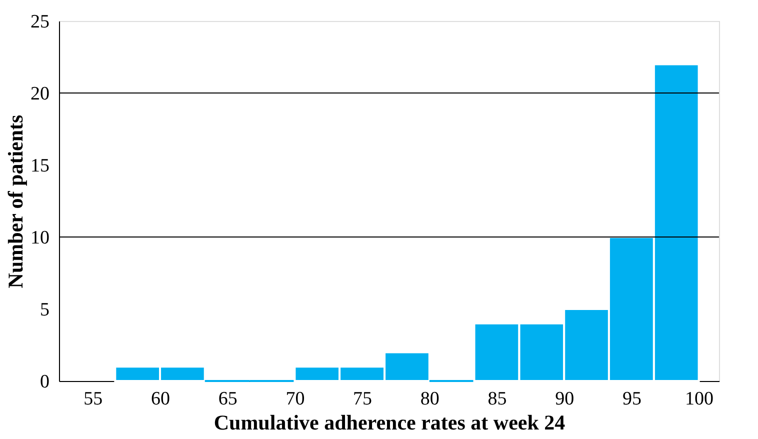  What do you see at coordinates (632, 399) in the screenshot?
I see `x-tick-label: 95` at bounding box center [632, 399].